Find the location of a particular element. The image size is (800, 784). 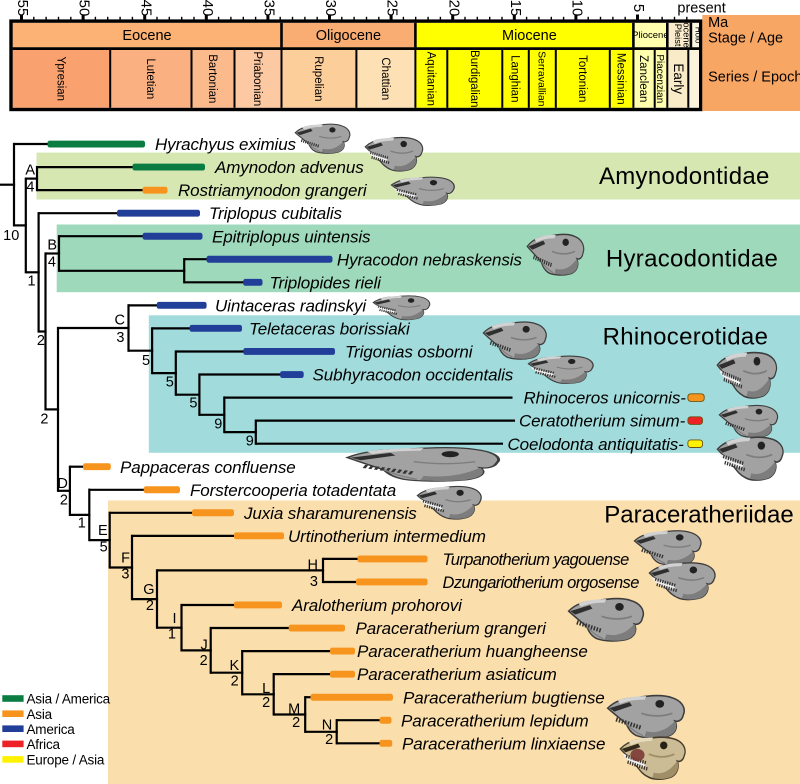

svg-text: 20 is located at coordinates (453, 8).